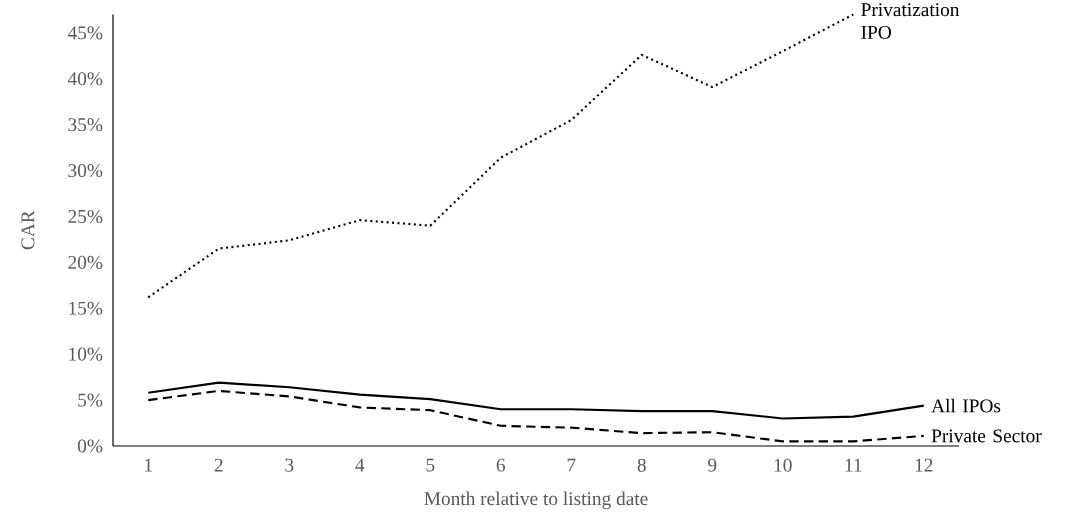 This screenshot has height=517, width=1075. Describe the element at coordinates (85, 216) in the screenshot. I see `y-tick-label: 25%` at that location.